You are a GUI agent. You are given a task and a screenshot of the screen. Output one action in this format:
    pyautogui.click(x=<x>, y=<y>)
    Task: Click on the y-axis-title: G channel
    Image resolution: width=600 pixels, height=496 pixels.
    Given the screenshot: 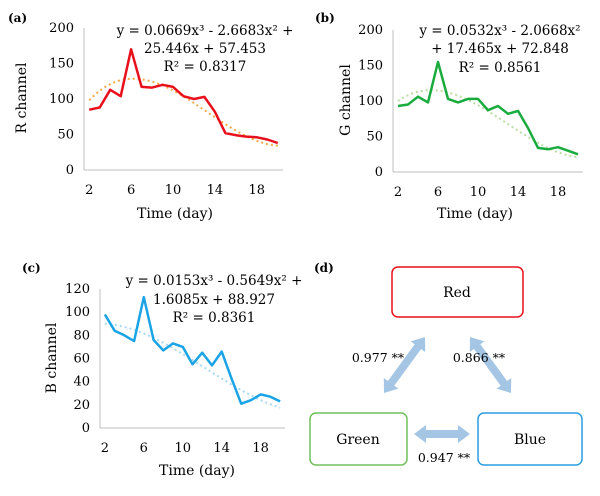 What is the action you would take?
    pyautogui.click(x=346, y=100)
    